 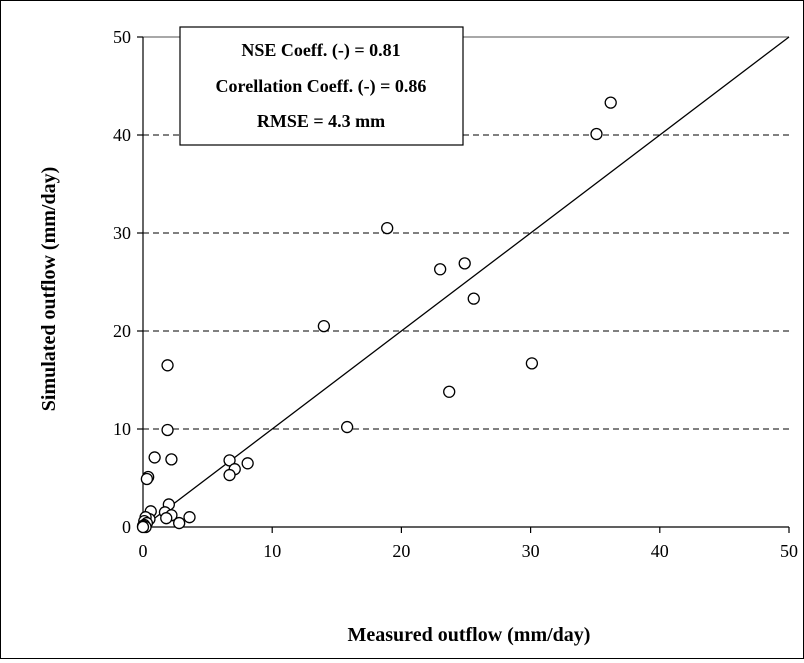 I want to click on y-axis-title: Simulated outflow (mm/day), so click(x=49, y=289).